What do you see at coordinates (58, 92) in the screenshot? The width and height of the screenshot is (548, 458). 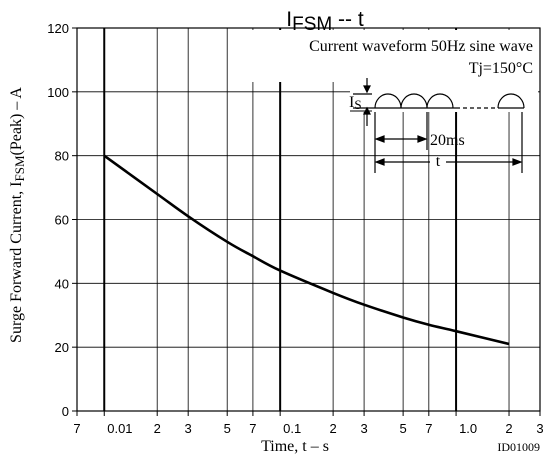 I see `y-tick-label: 100` at bounding box center [58, 92].